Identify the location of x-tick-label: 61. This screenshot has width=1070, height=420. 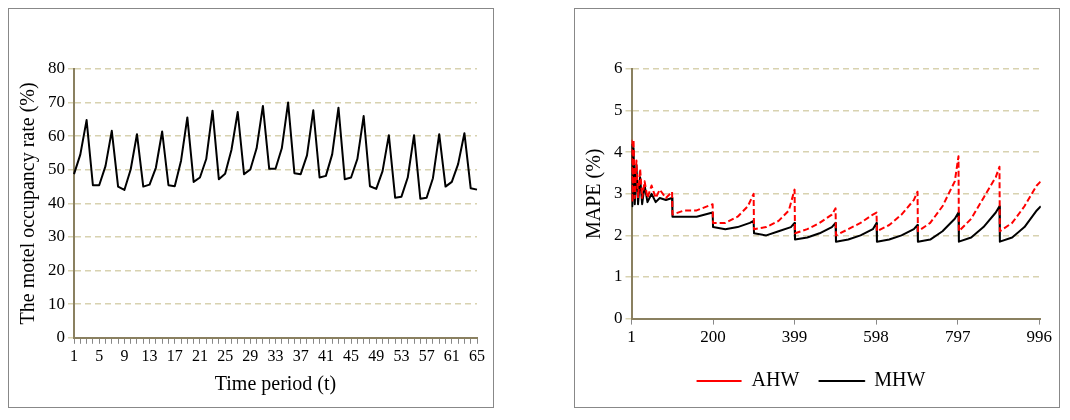
(451, 355).